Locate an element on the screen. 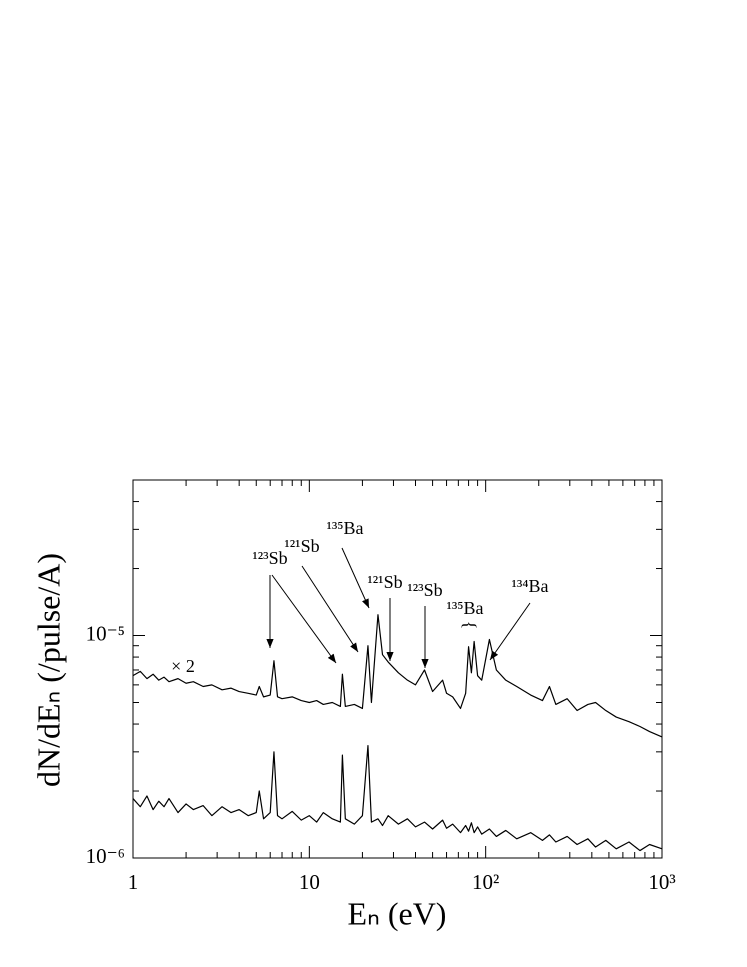 This screenshot has height=967, width=747. x-axis-label: Eₙ (eV) is located at coordinates (397, 913).